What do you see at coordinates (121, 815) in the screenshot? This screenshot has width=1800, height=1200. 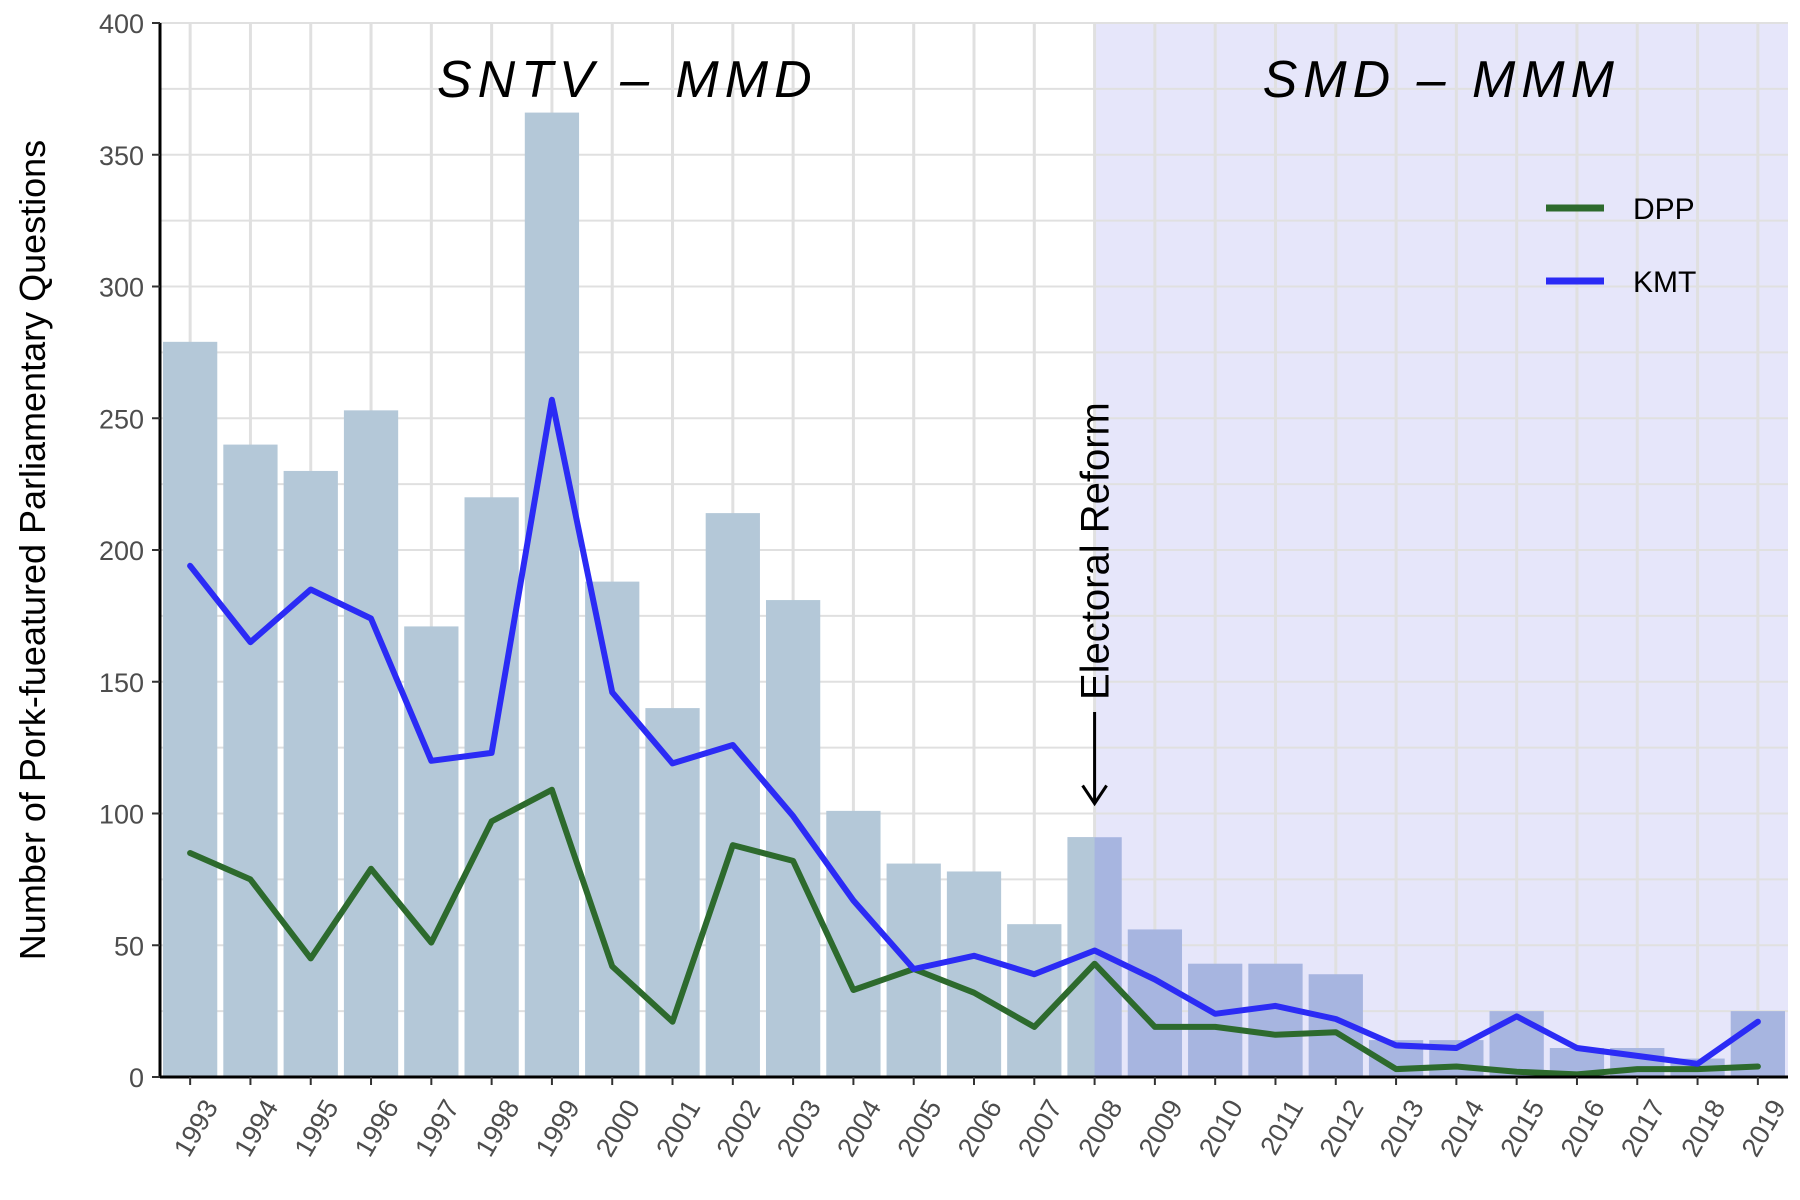 I see `y-tick-label: 100` at bounding box center [121, 815].